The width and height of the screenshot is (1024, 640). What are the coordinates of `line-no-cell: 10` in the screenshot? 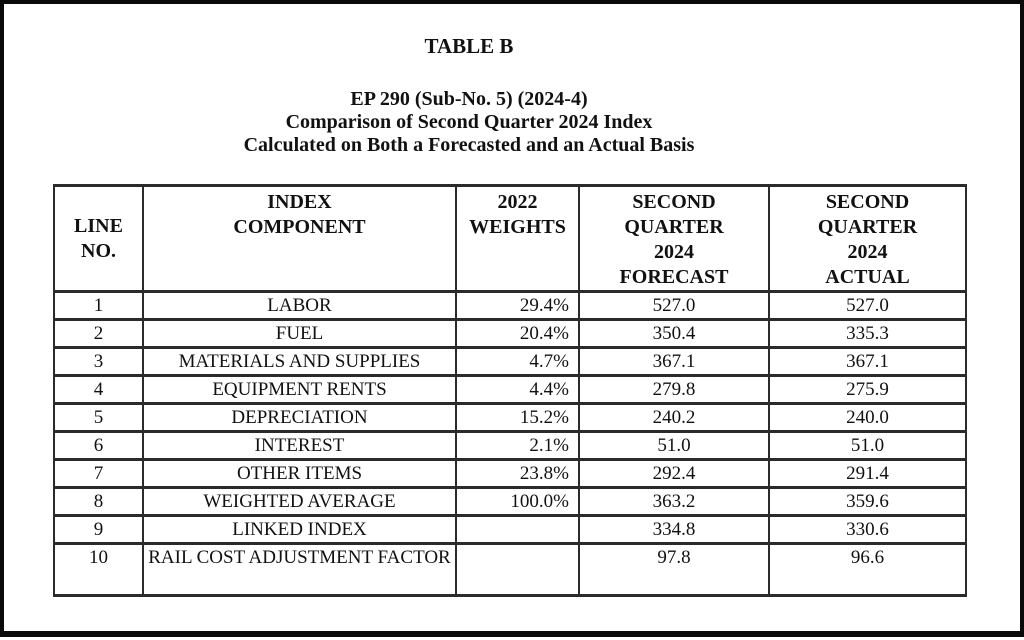 It's located at (98, 569).